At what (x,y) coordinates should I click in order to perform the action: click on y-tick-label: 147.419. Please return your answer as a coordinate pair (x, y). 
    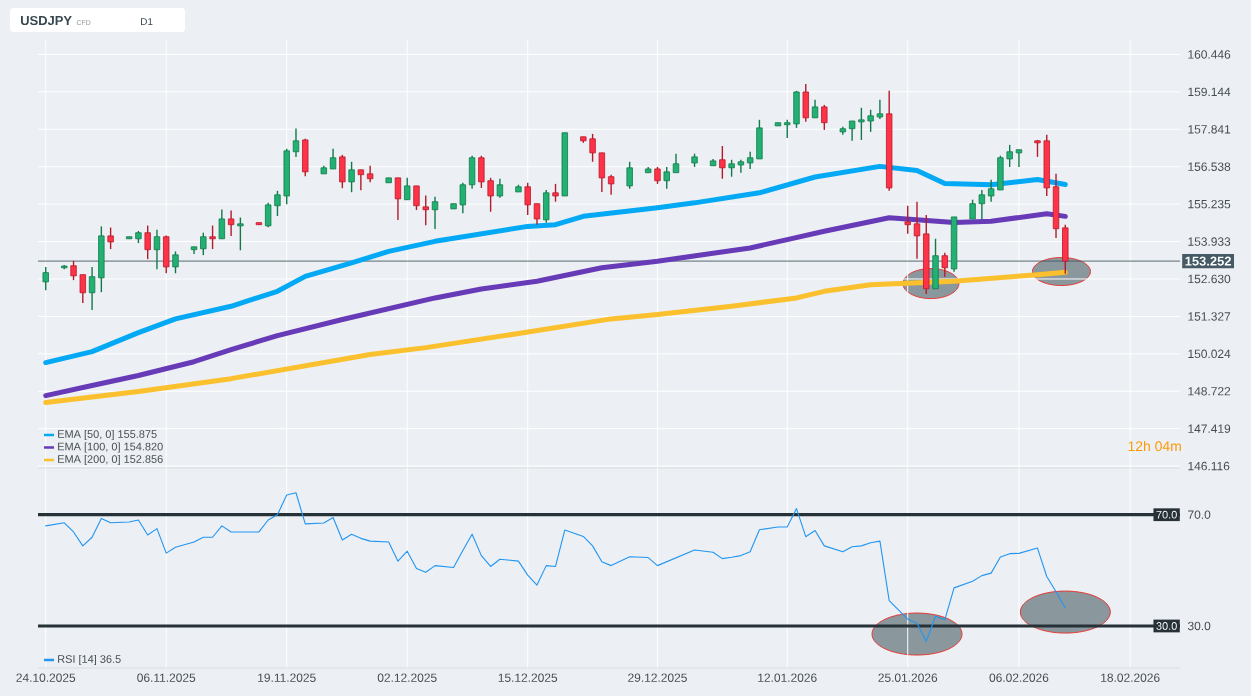
    Looking at the image, I should click on (1209, 428).